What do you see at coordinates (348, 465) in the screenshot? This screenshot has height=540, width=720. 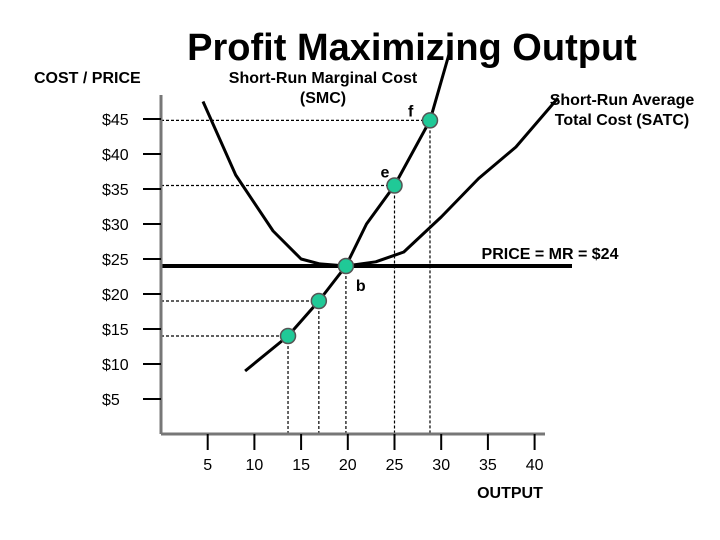 I see `x-tick-label: 20` at bounding box center [348, 465].